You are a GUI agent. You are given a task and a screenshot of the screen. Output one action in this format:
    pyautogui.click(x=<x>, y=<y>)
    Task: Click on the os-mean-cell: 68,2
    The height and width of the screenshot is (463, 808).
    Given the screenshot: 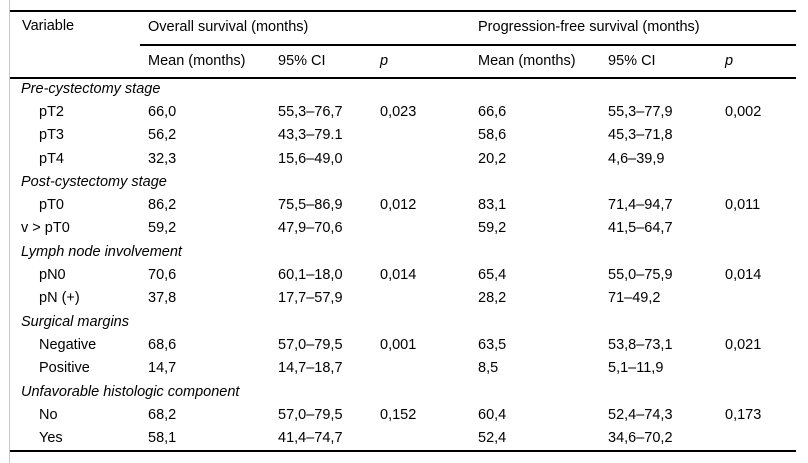 What is the action you would take?
    pyautogui.click(x=162, y=414)
    